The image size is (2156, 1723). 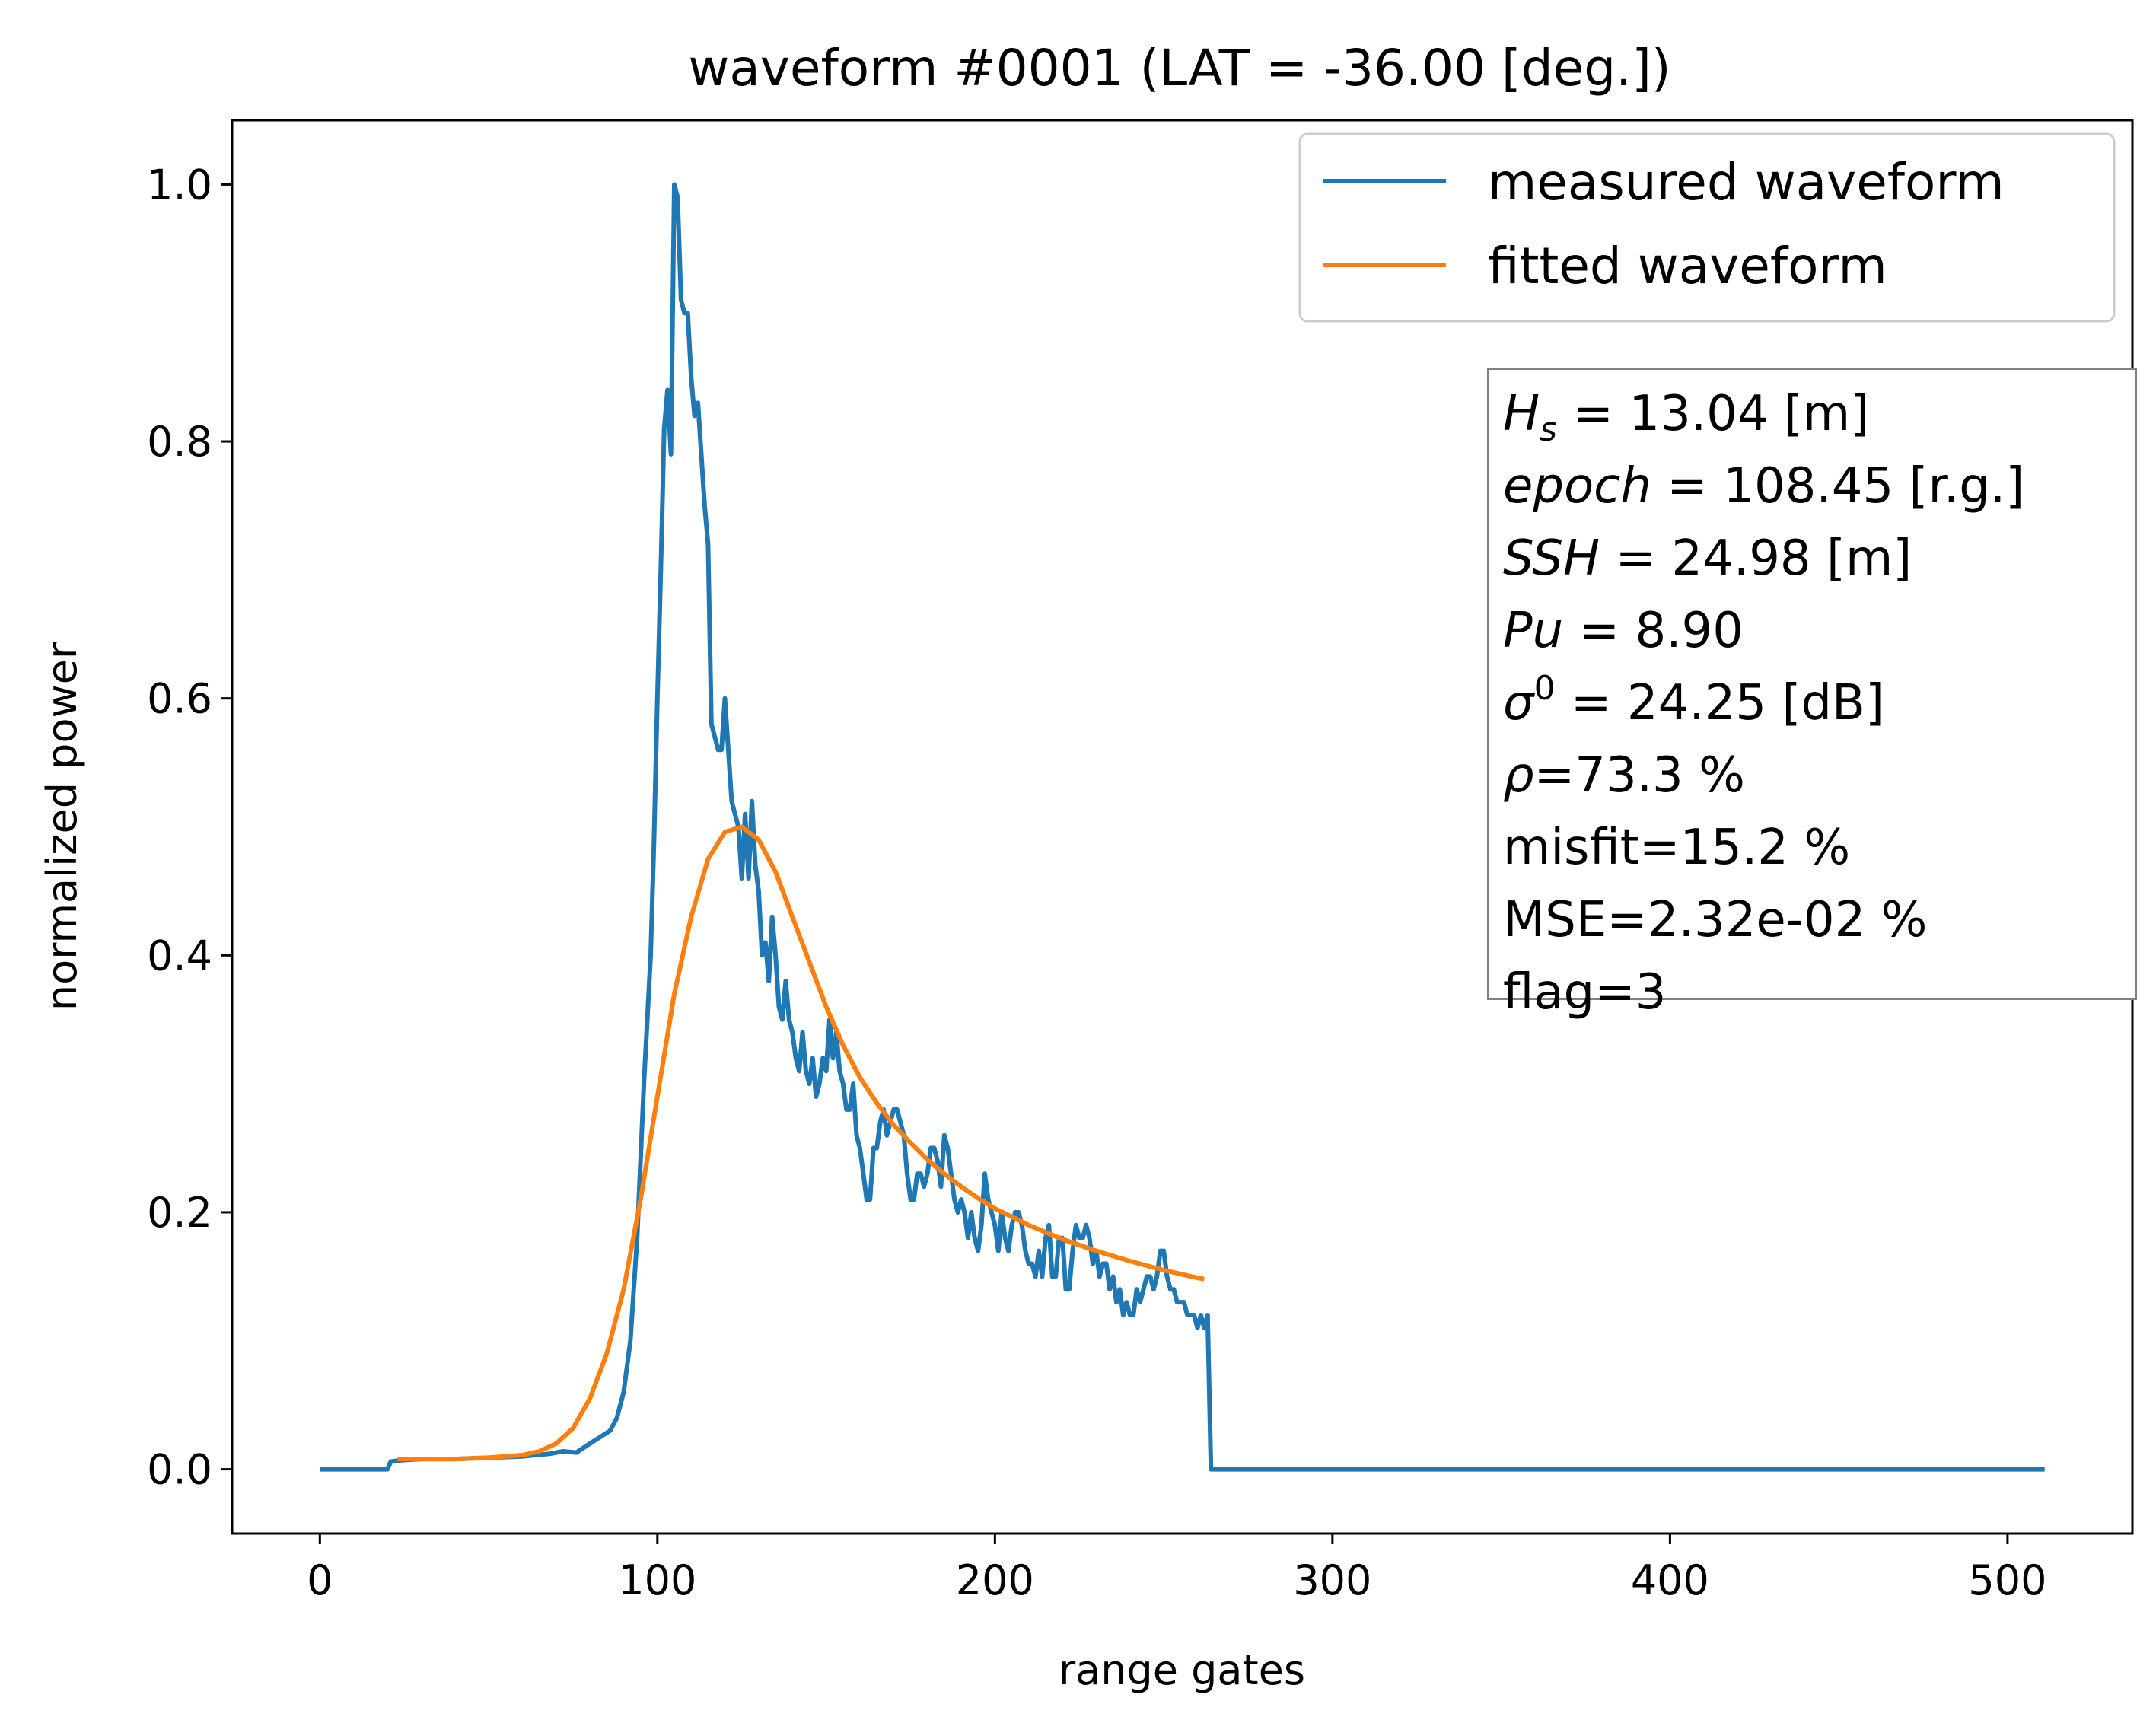 I want to click on x-axis-ticks: 0 100 200 300 400 500, so click(x=1177, y=1569).